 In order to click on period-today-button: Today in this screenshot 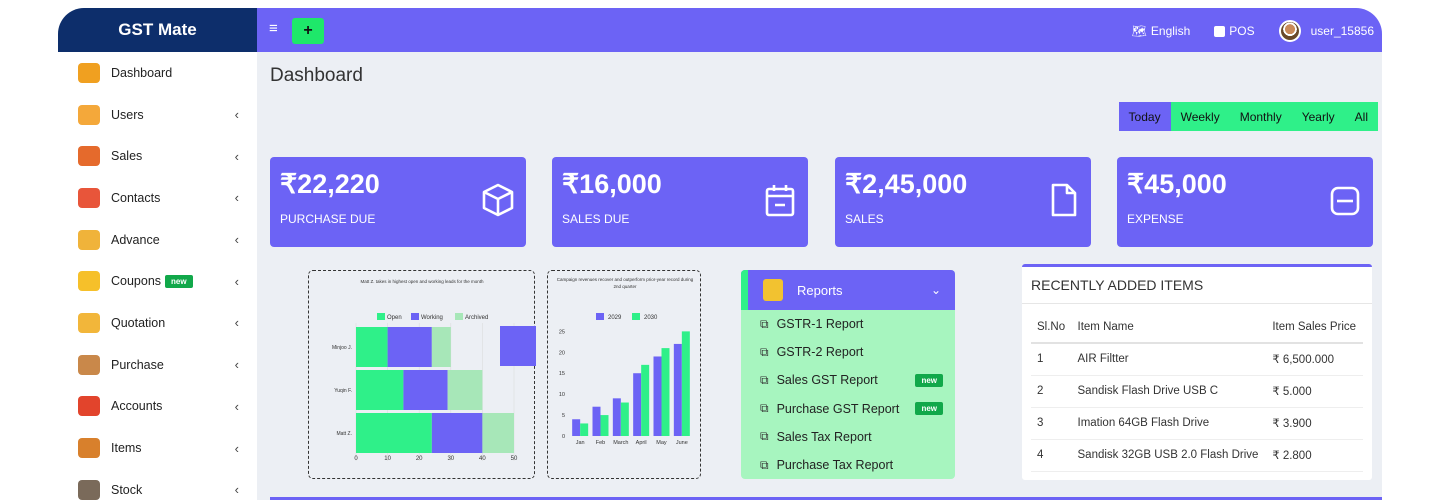, I will do `click(1144, 116)`.